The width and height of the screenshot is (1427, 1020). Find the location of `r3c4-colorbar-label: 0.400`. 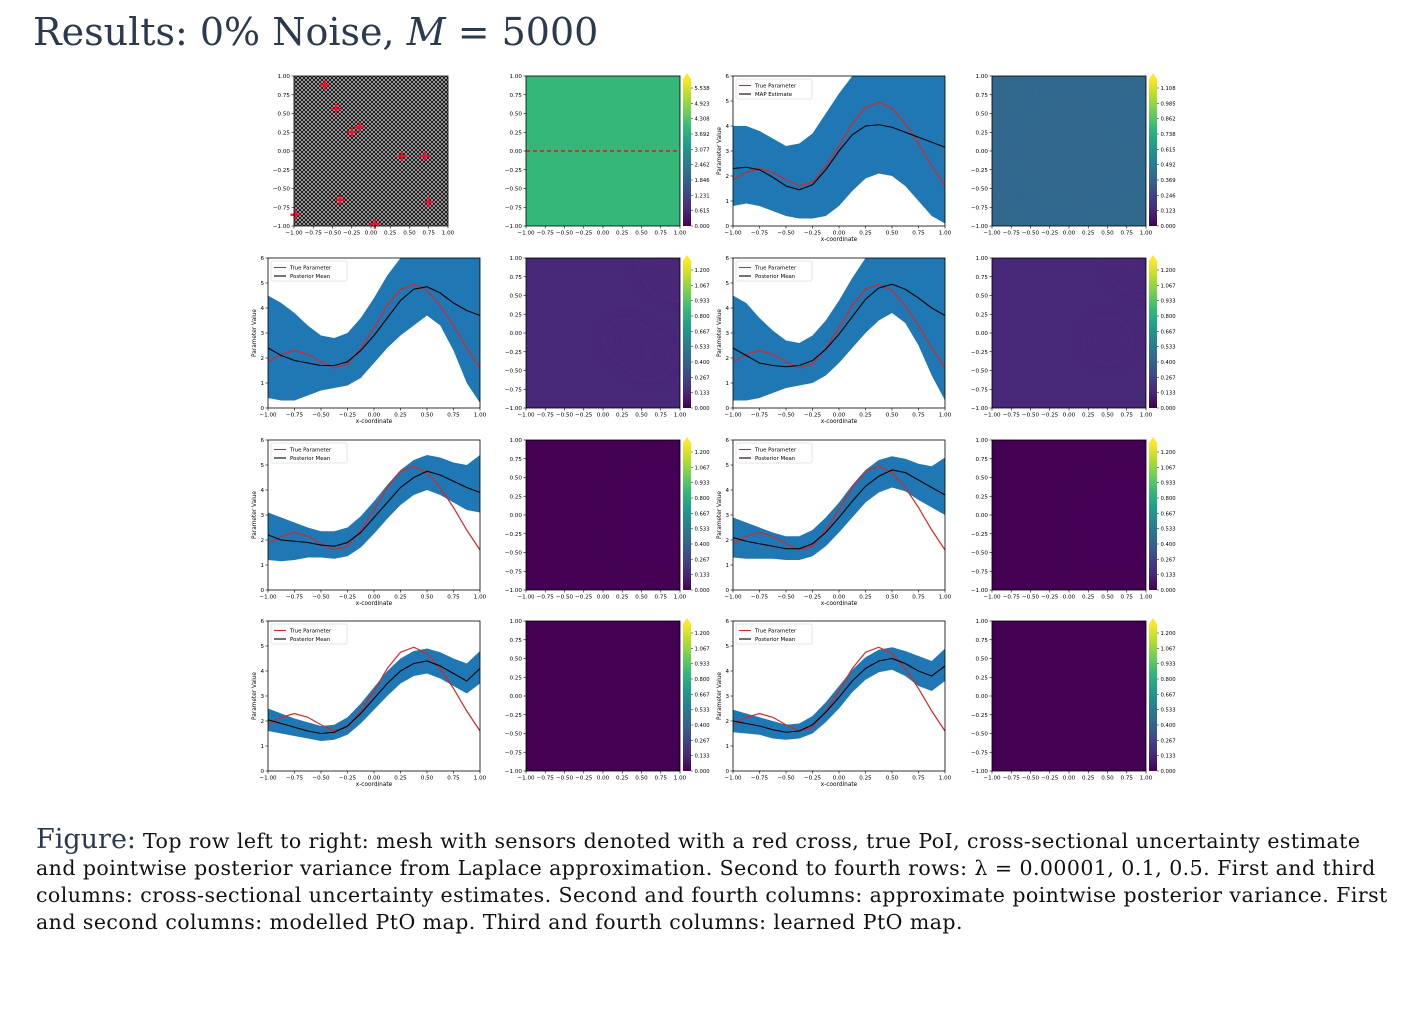

r3c4-colorbar-label: 0.400 is located at coordinates (1169, 545).